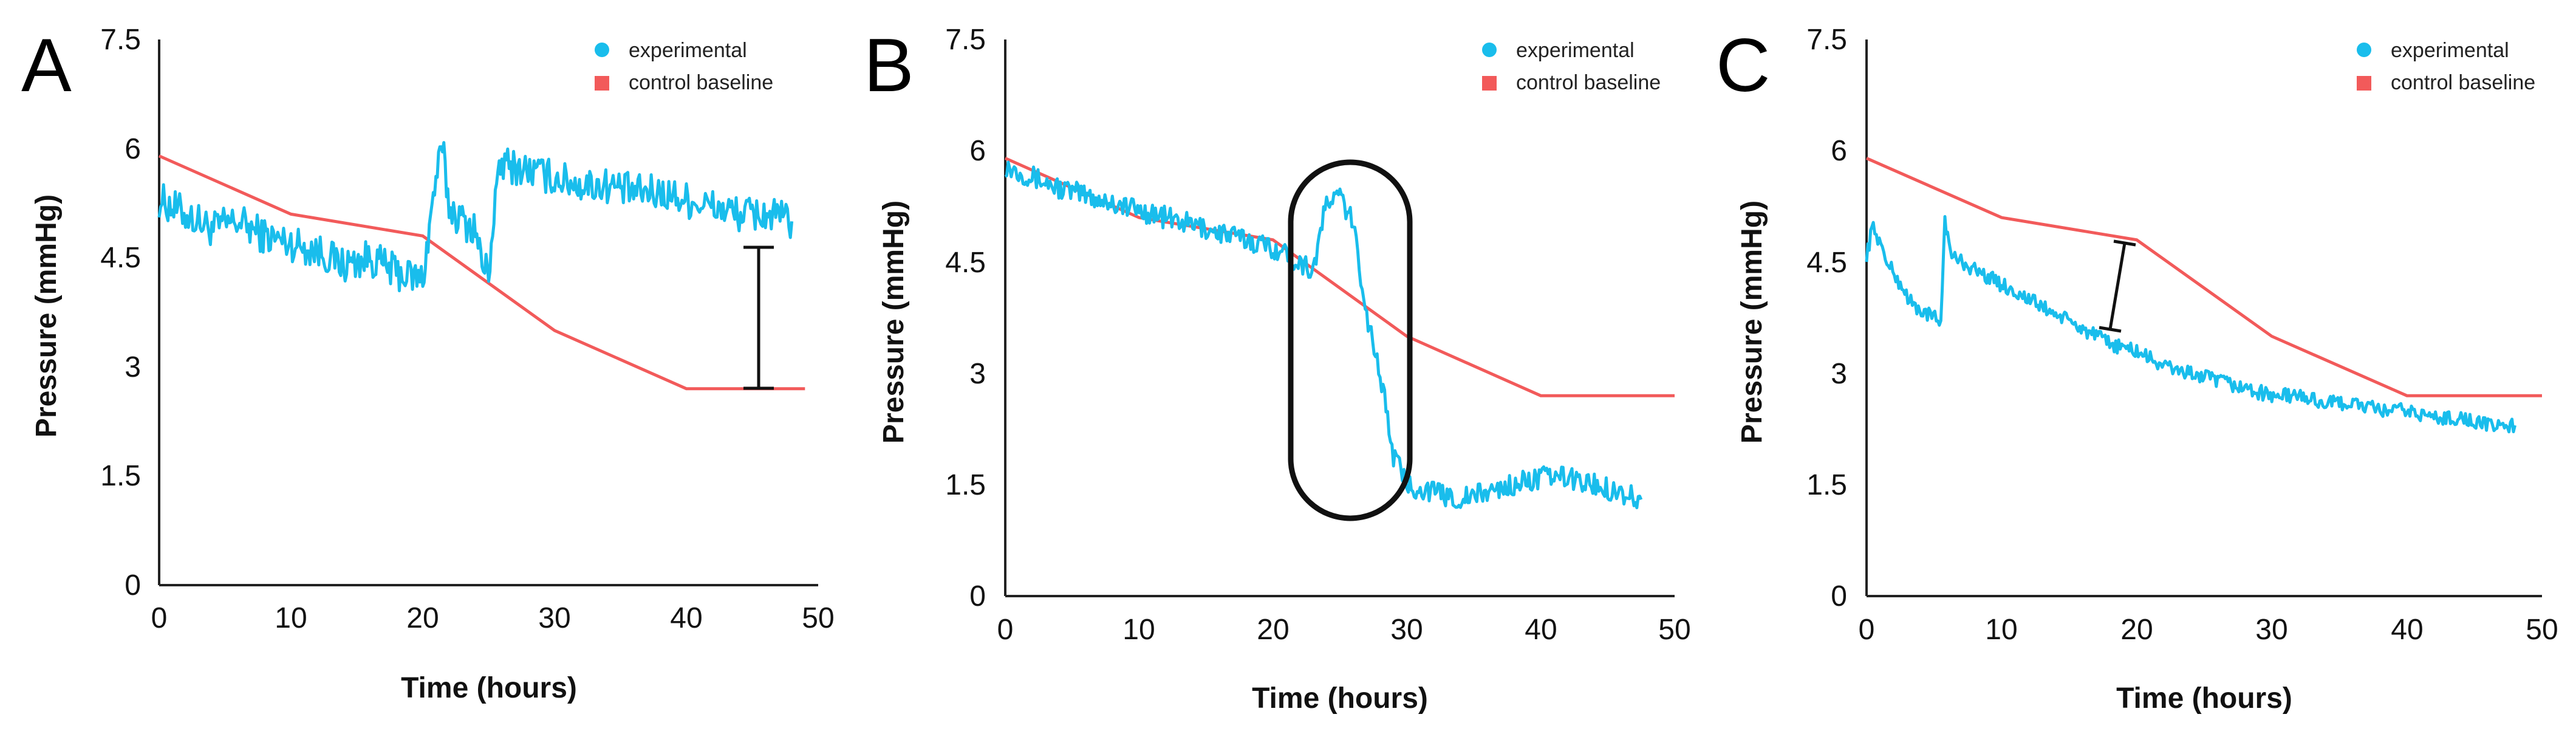 Image resolution: width=2576 pixels, height=734 pixels. I want to click on highlight-ellipse, so click(1350, 340).